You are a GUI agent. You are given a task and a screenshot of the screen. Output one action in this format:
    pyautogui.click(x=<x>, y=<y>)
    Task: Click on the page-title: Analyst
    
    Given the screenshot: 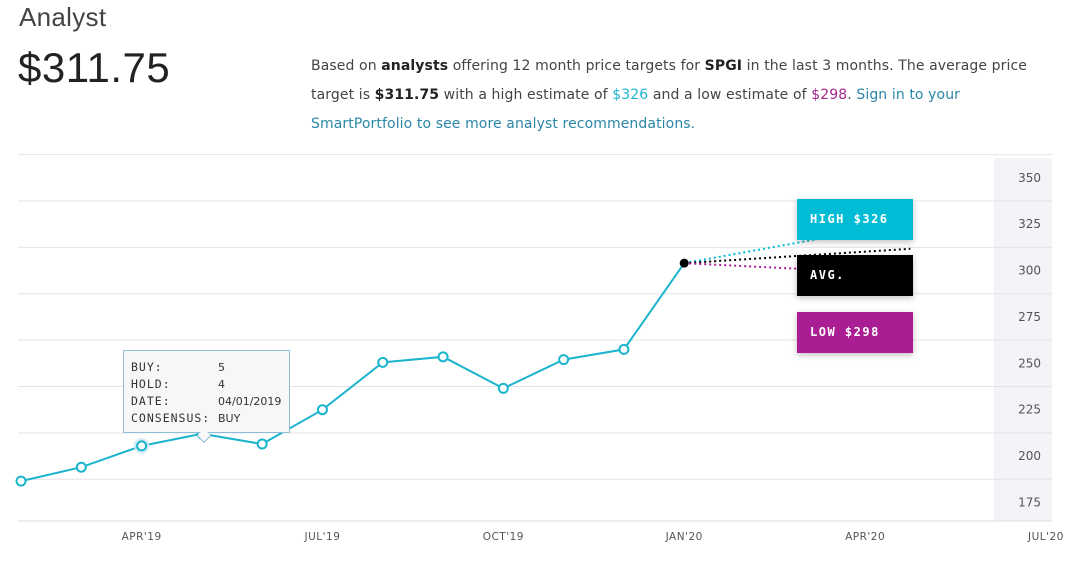 What is the action you would take?
    pyautogui.click(x=63, y=17)
    